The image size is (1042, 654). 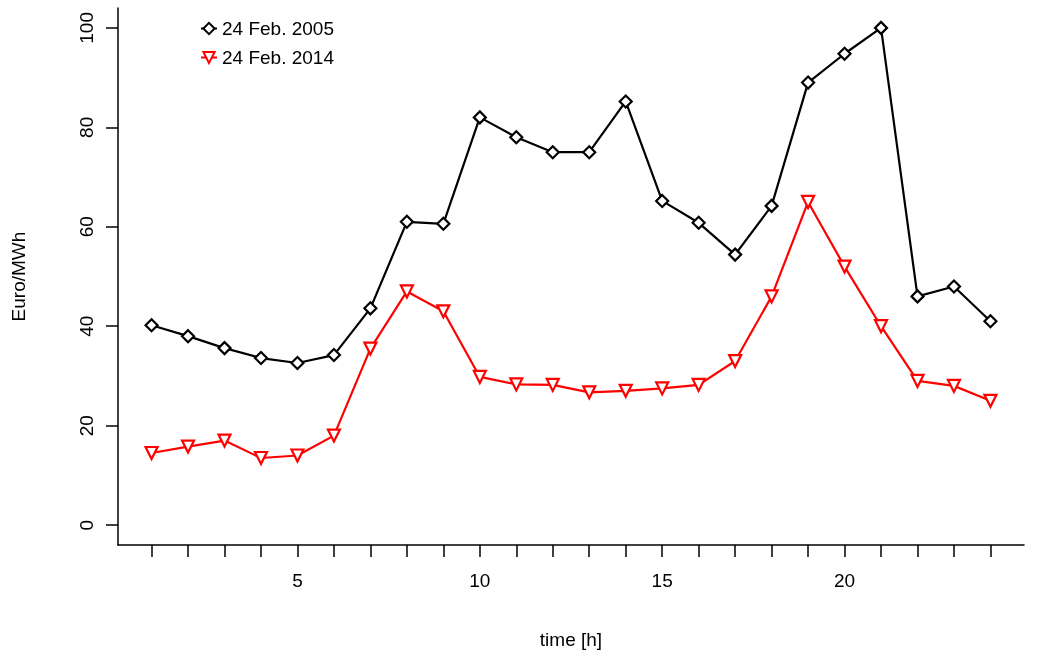 I want to click on x-tick-label: 10, so click(x=480, y=580).